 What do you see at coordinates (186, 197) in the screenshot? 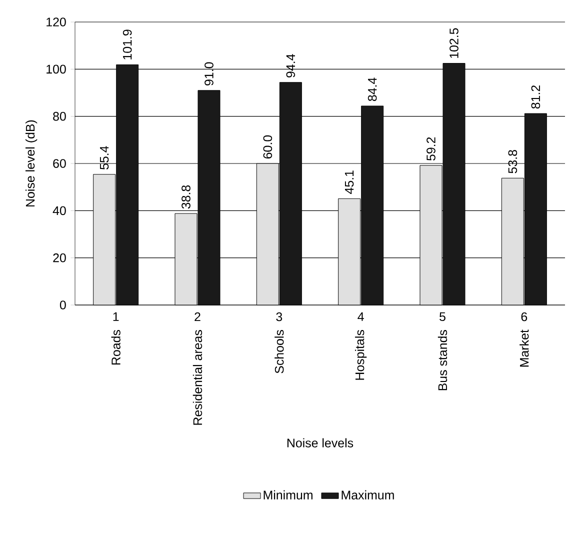
I see `data-label: 38.8` at bounding box center [186, 197].